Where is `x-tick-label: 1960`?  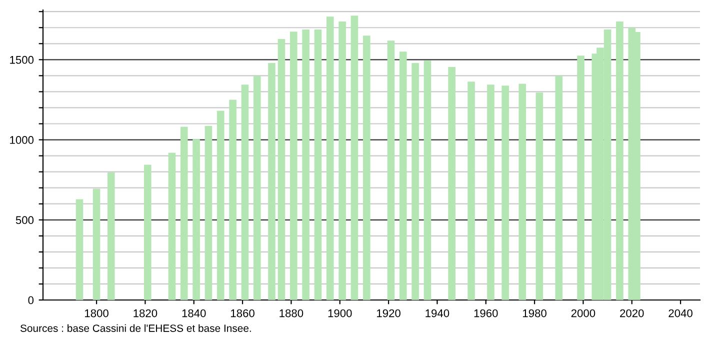 x-tick-label: 1960 is located at coordinates (486, 313).